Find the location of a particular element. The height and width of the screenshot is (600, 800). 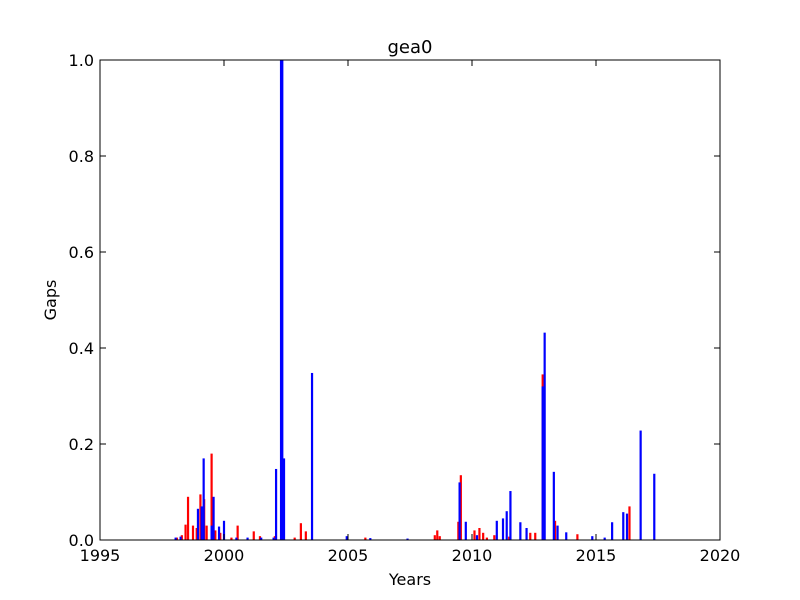

y-tick-label-3: 0.6 is located at coordinates (81, 252).